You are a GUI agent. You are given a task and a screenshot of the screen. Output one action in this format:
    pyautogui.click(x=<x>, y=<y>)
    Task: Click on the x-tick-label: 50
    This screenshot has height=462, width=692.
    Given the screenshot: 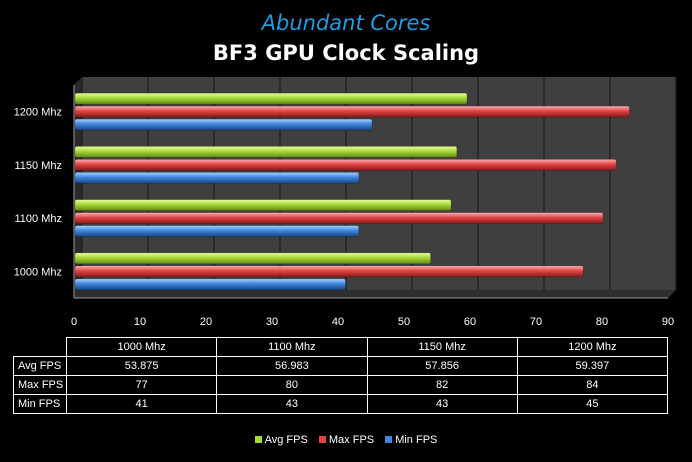 What is the action you would take?
    pyautogui.click(x=404, y=322)
    